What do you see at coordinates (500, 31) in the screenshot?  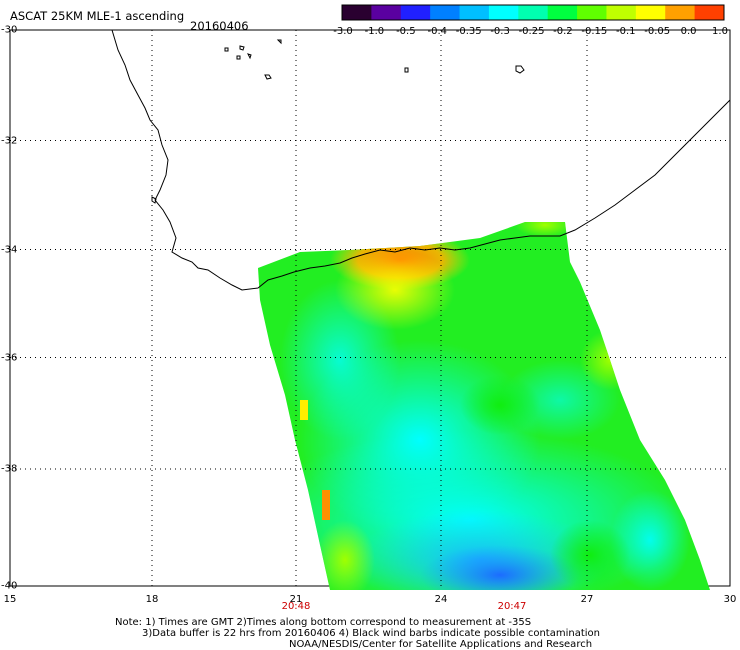 I see `colorbar-label: -0.3` at bounding box center [500, 31].